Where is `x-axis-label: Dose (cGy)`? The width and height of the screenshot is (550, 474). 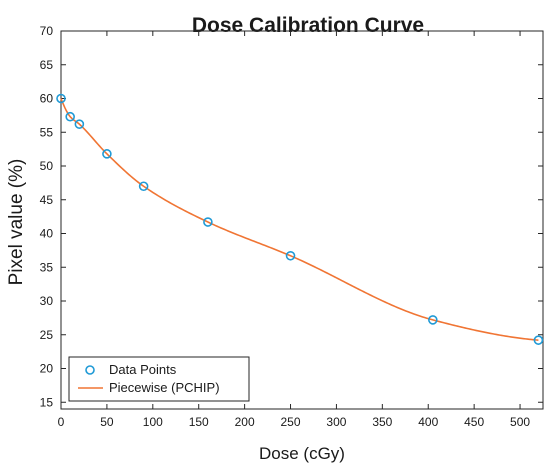 x-axis-label: Dose (cGy) is located at coordinates (302, 453).